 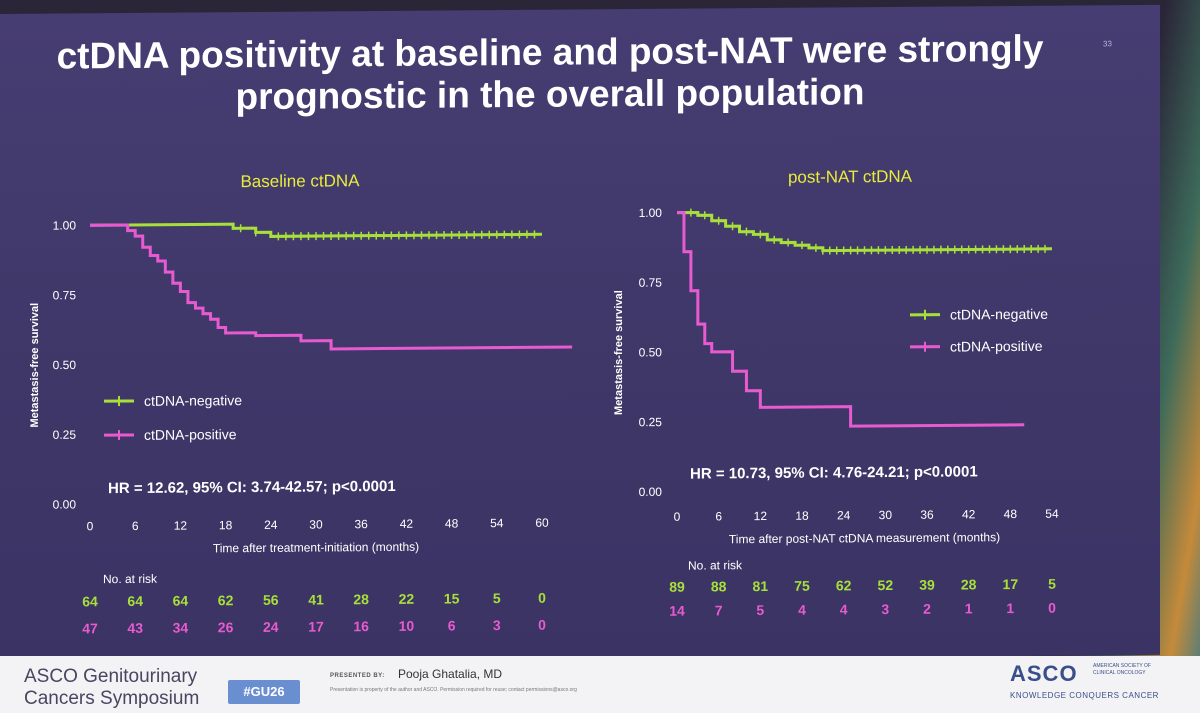 I want to click on panel2-at-risk-negative: 28, so click(x=969, y=584).